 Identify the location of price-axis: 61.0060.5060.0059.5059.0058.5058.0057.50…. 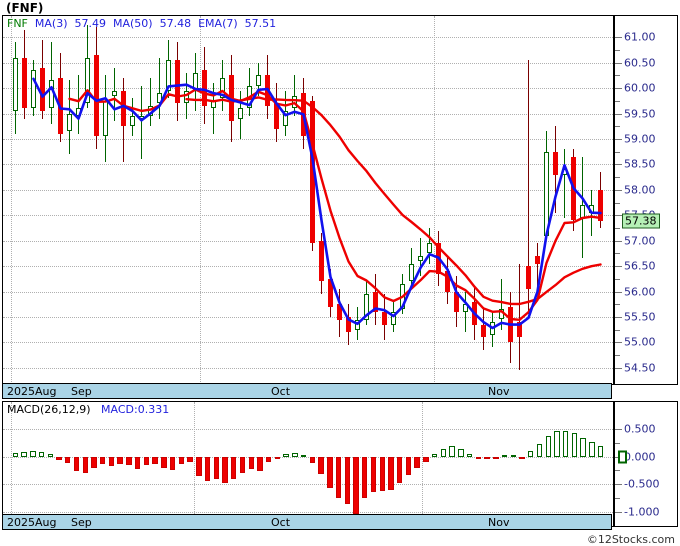
(645, 200).